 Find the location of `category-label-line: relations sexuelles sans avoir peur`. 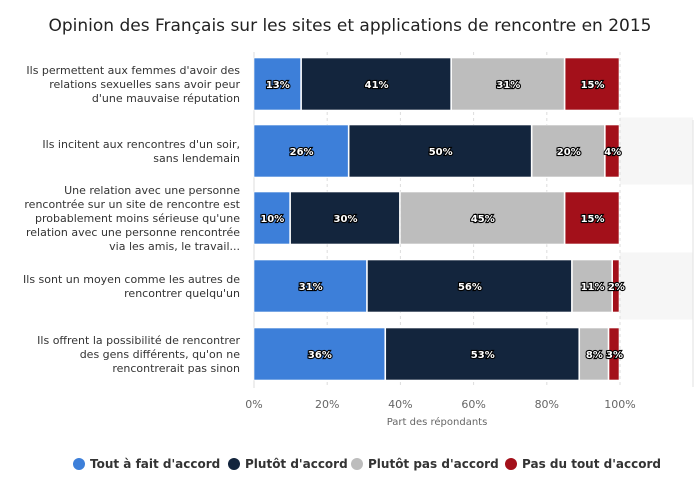

category-label-line: relations sexuelles sans avoir peur is located at coordinates (144, 84).